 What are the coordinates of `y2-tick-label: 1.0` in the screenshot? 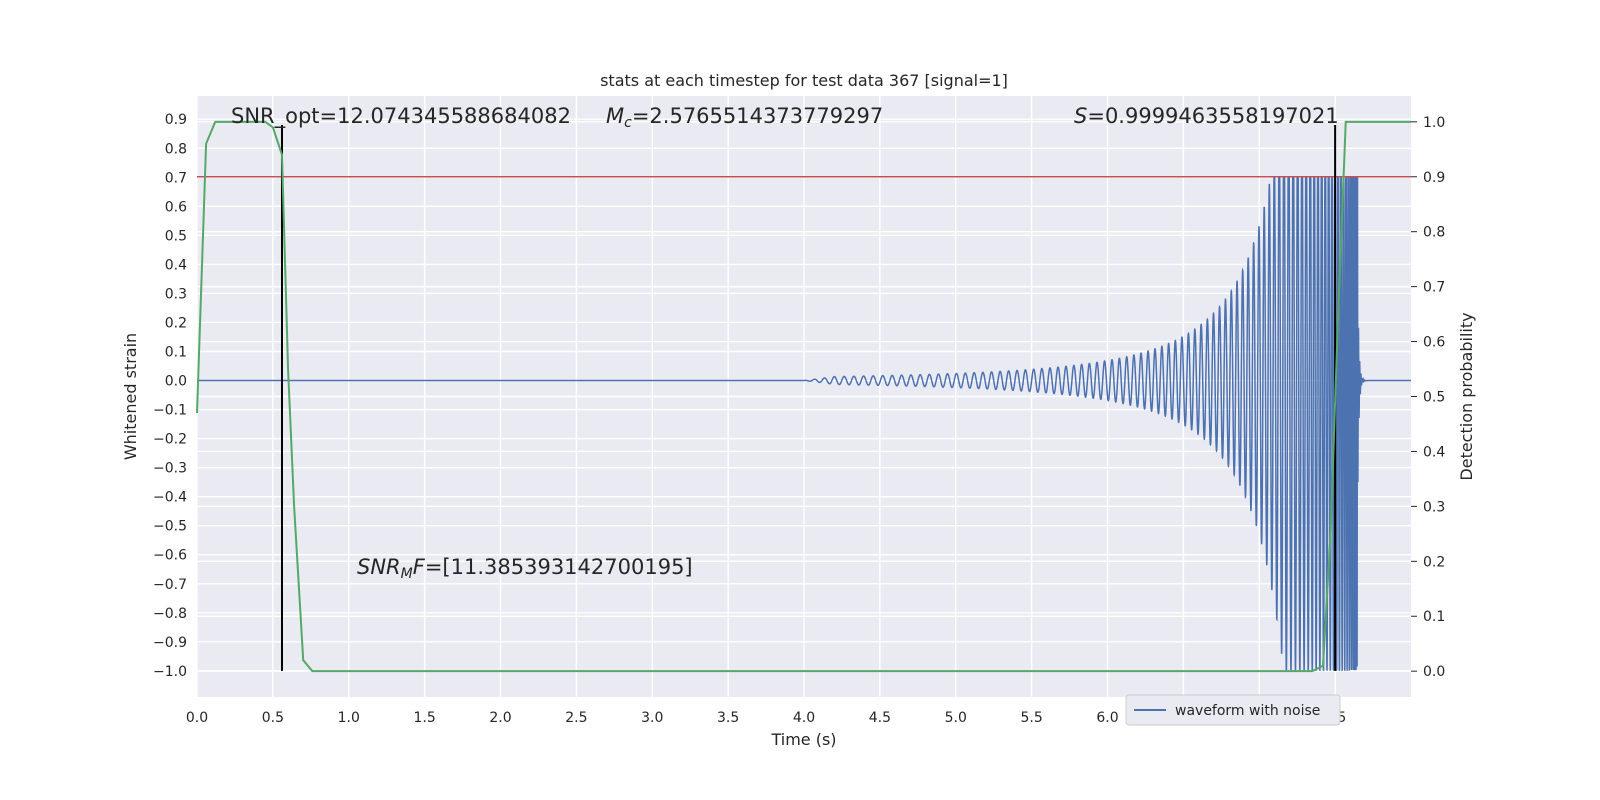 It's located at (1434, 123).